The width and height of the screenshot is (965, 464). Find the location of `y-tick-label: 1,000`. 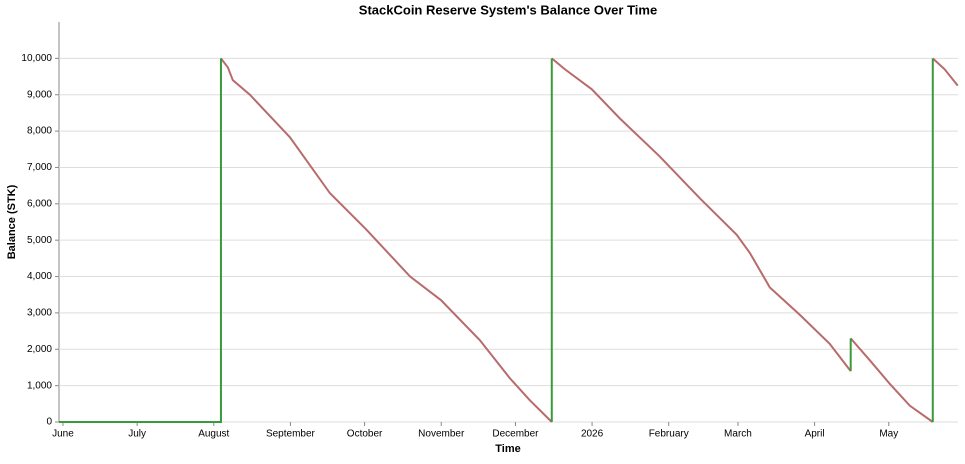

y-tick-label: 1,000 is located at coordinates (39, 385).